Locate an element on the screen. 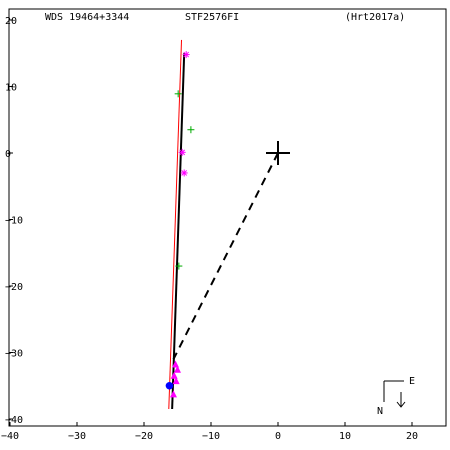 Image resolution: width=450 pixels, height=450 pixels. y-tick-label: 20 is located at coordinates (11, 21).